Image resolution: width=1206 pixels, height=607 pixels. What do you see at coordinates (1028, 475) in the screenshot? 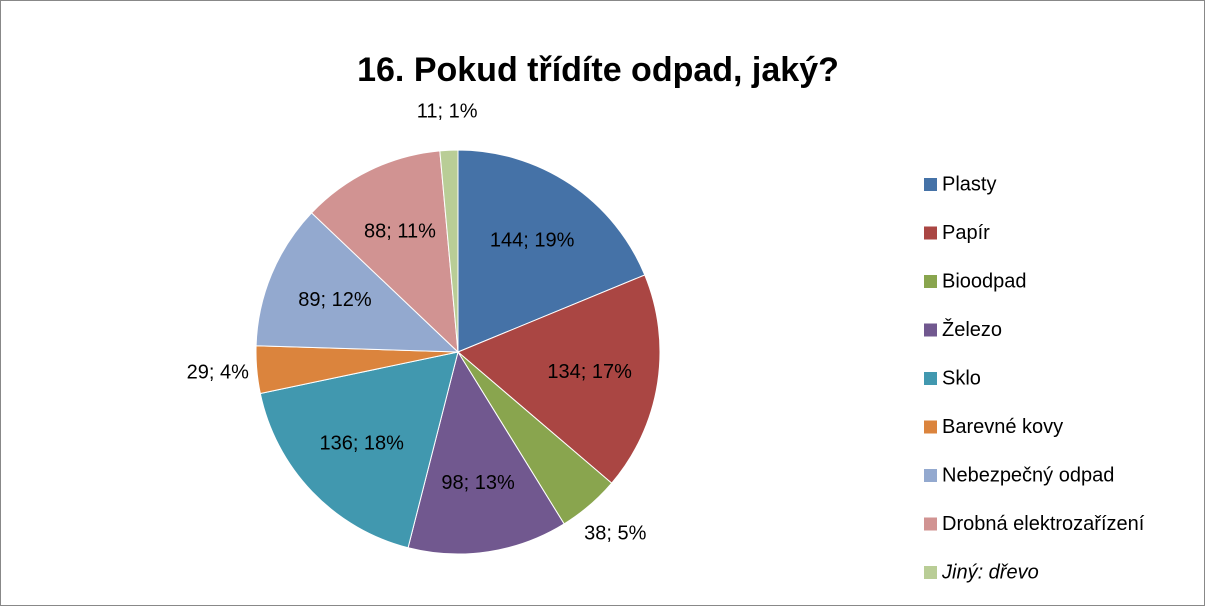
I see `legend-label: Nebezpečný odpad` at bounding box center [1028, 475].